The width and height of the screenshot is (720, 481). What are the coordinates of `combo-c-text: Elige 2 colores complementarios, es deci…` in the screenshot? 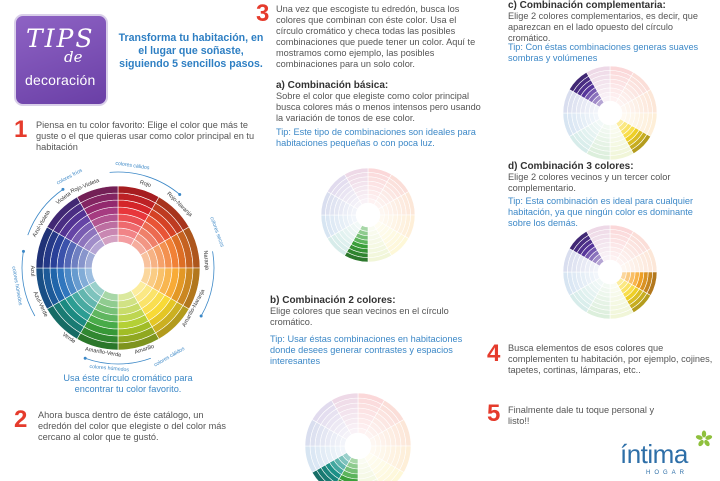 It's located at (603, 27).